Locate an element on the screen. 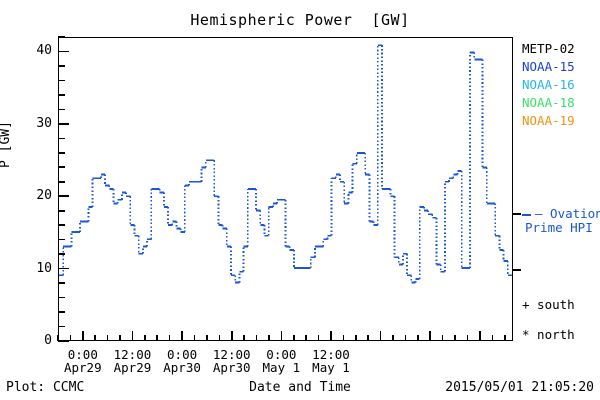 The height and width of the screenshot is (400, 600). secondary-axis-tick is located at coordinates (517, 270).